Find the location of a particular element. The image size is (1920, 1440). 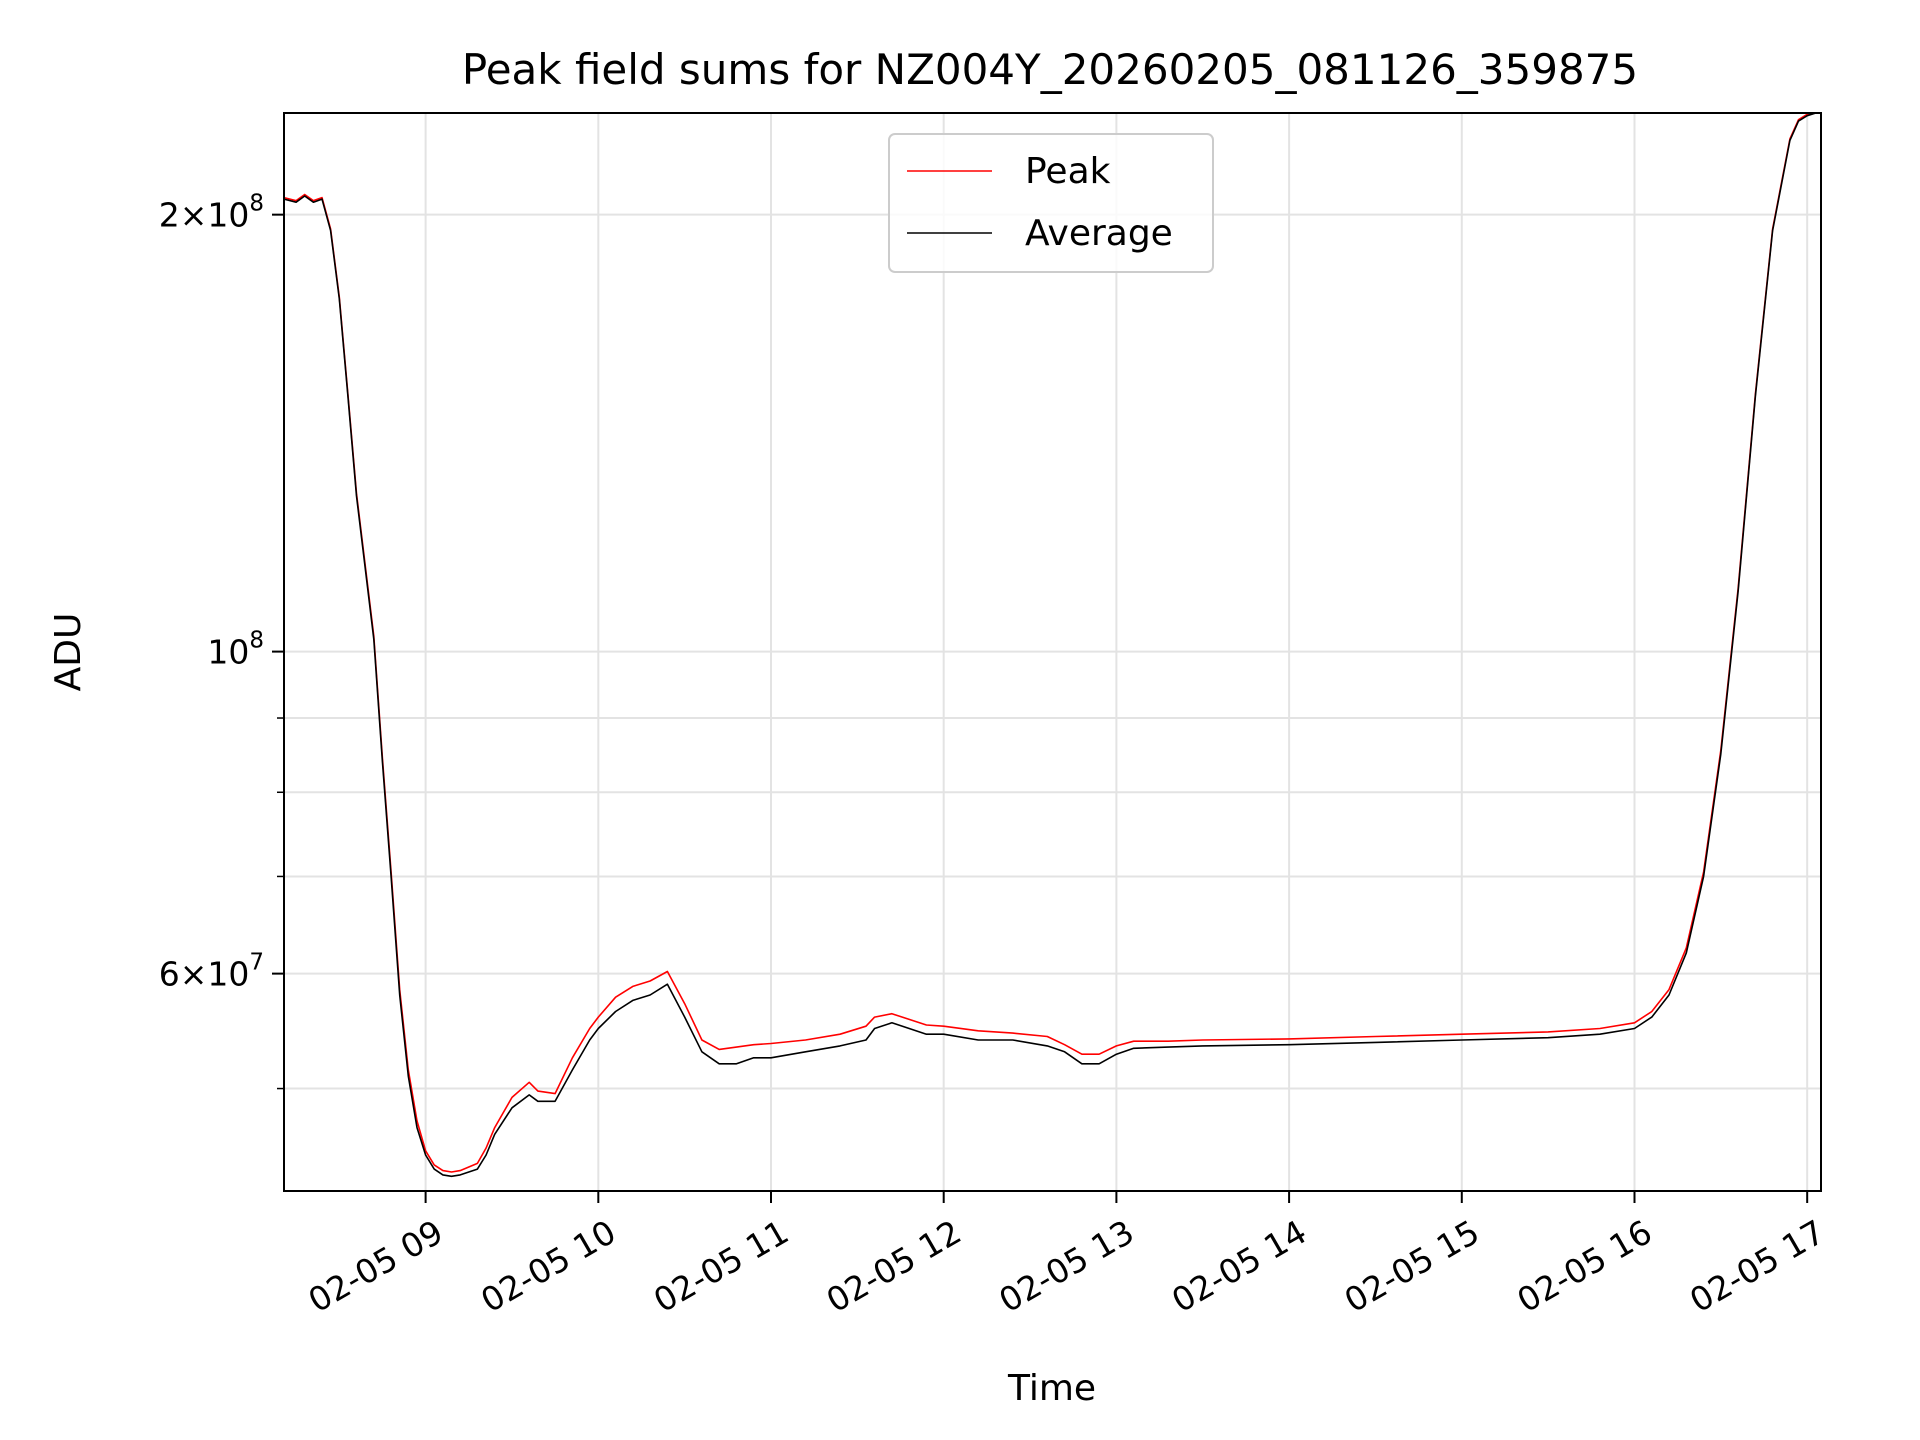

legend-peak-label: Peak is located at coordinates (1068, 171).